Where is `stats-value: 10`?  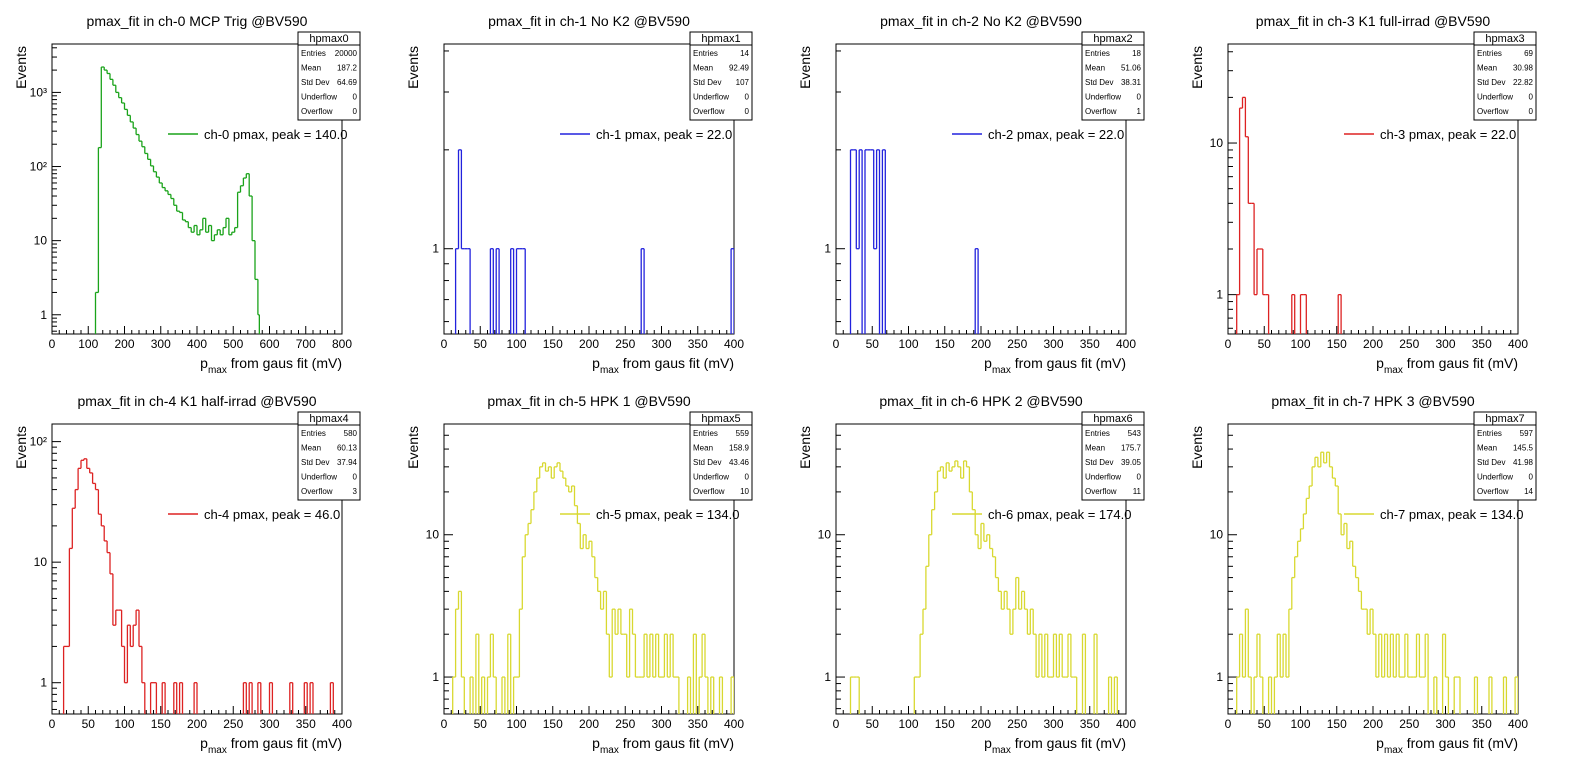
stats-value: 10 is located at coordinates (744, 491).